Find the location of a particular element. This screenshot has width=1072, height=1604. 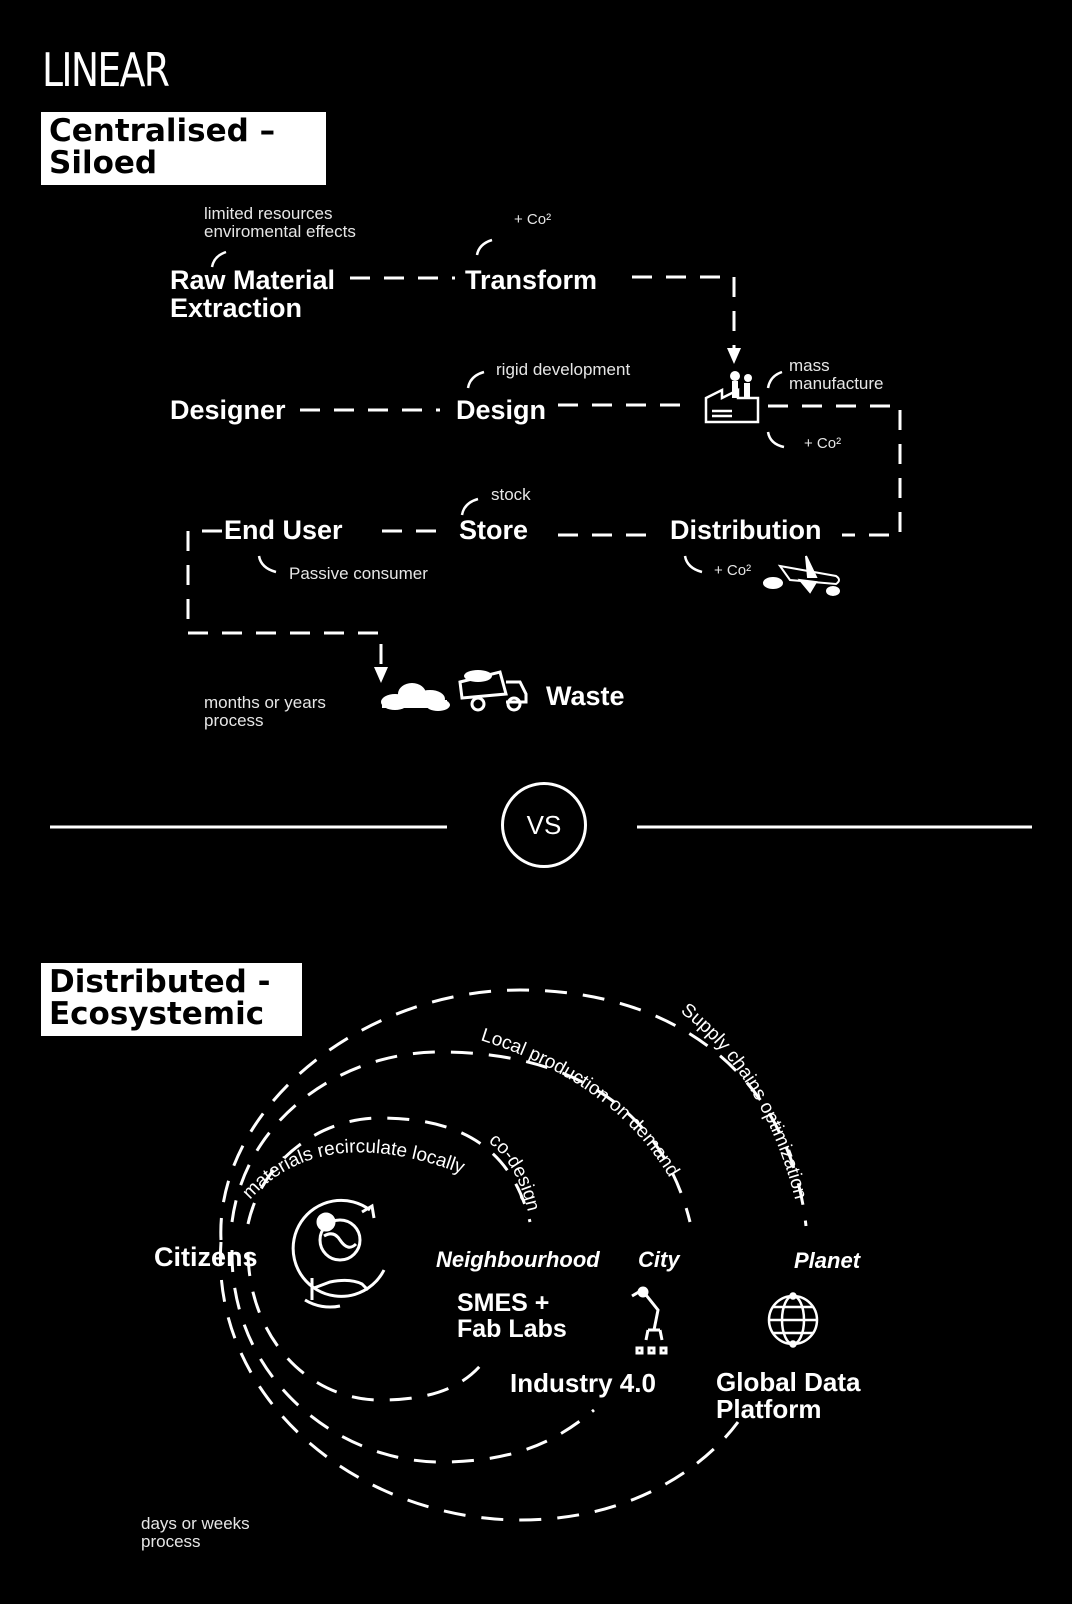

raw-line2: Extraction is located at coordinates (236, 308).